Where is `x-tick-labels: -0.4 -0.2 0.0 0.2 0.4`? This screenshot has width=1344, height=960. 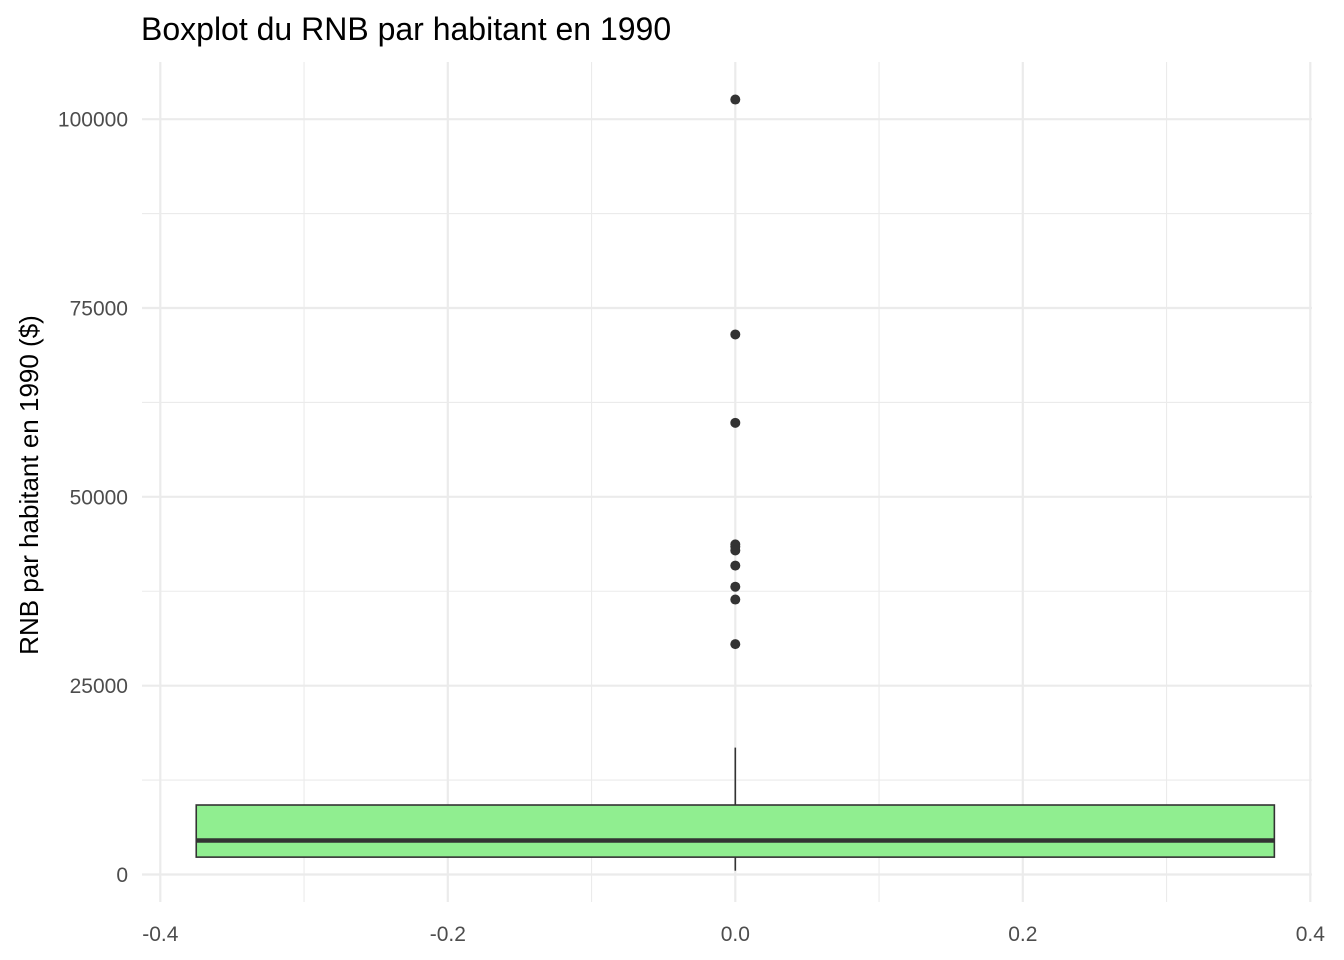
x-tick-labels: -0.4 -0.2 0.0 0.2 0.4 is located at coordinates (733, 934).